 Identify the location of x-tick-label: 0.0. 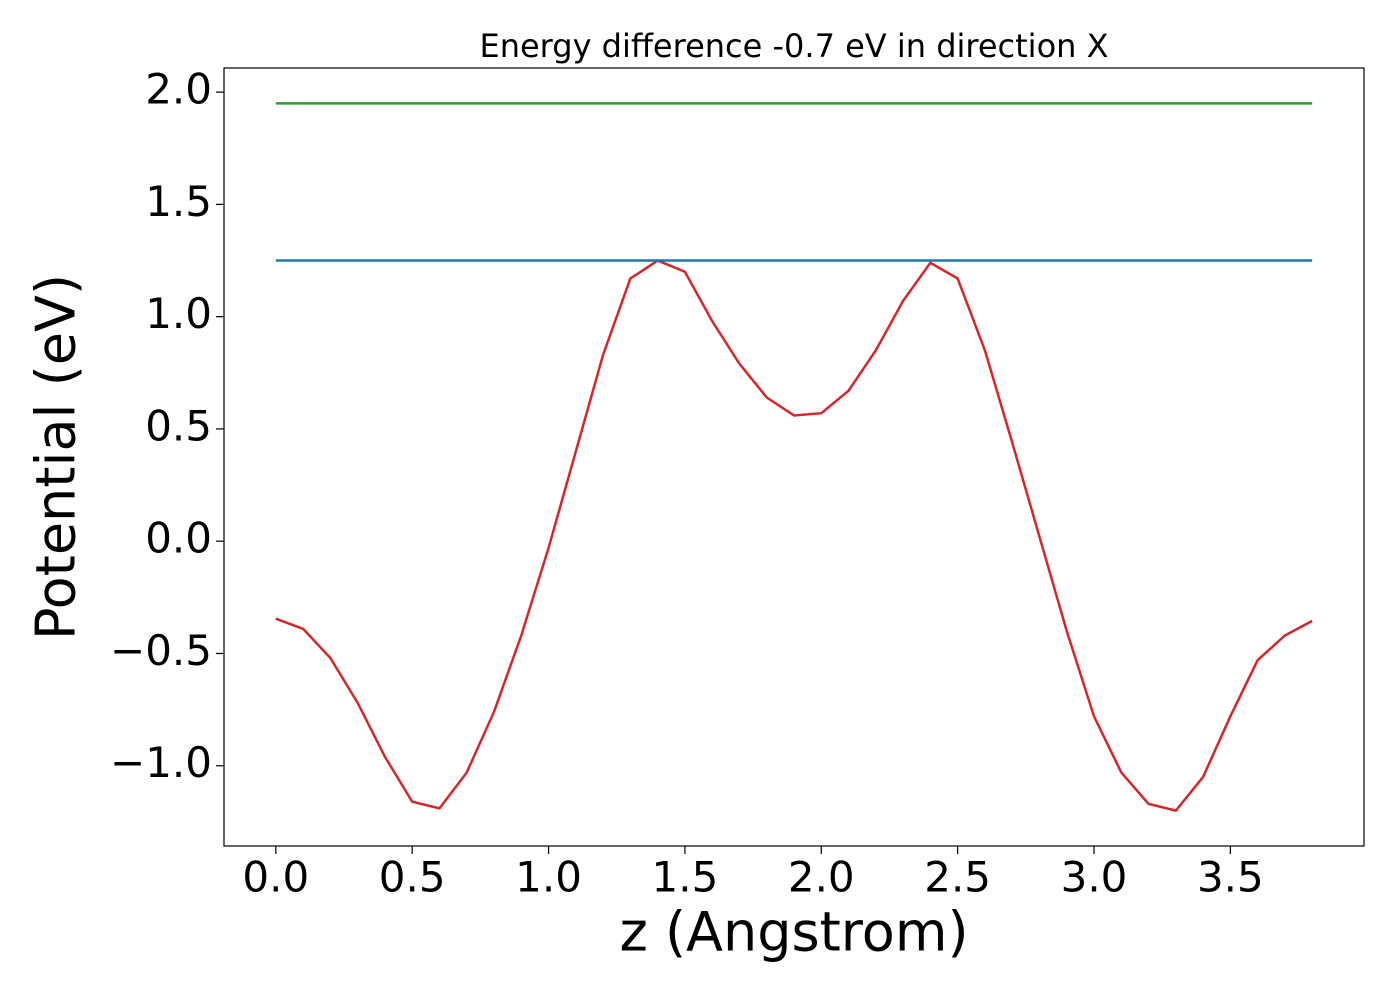
(275, 877).